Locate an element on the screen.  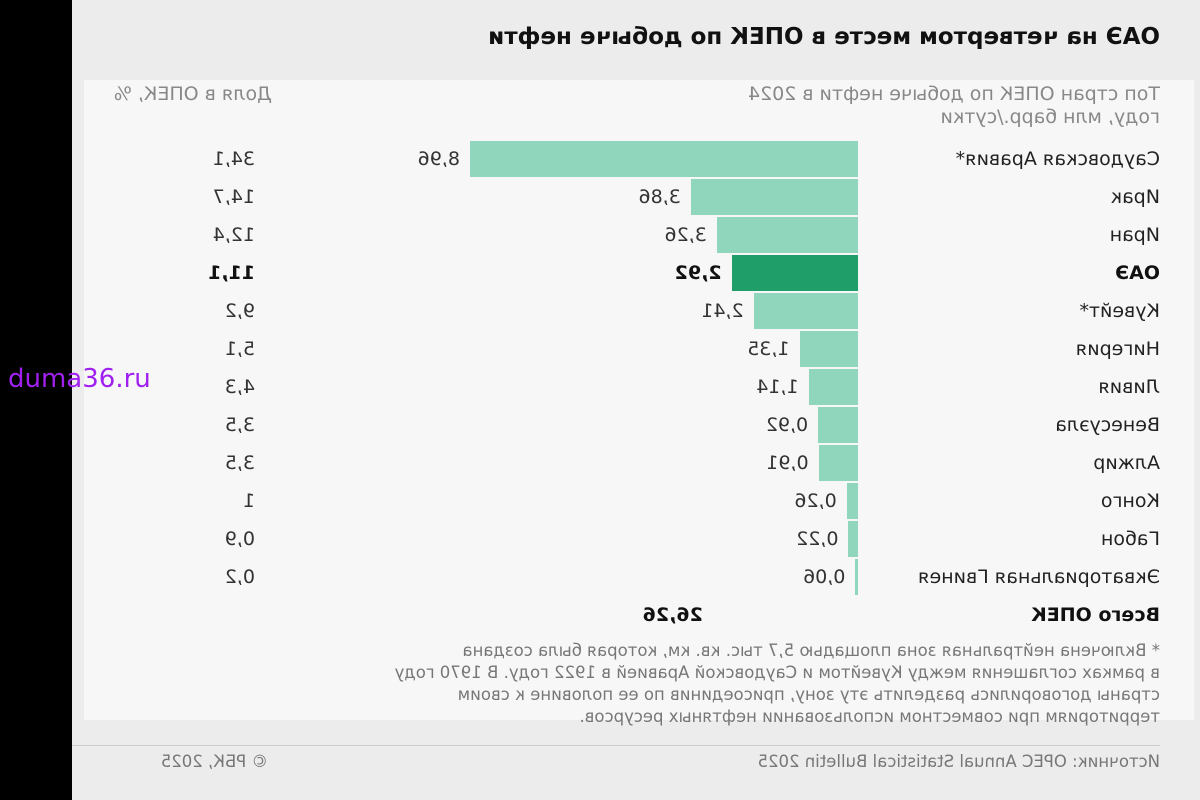
share-value: 5,1 is located at coordinates (239, 349).